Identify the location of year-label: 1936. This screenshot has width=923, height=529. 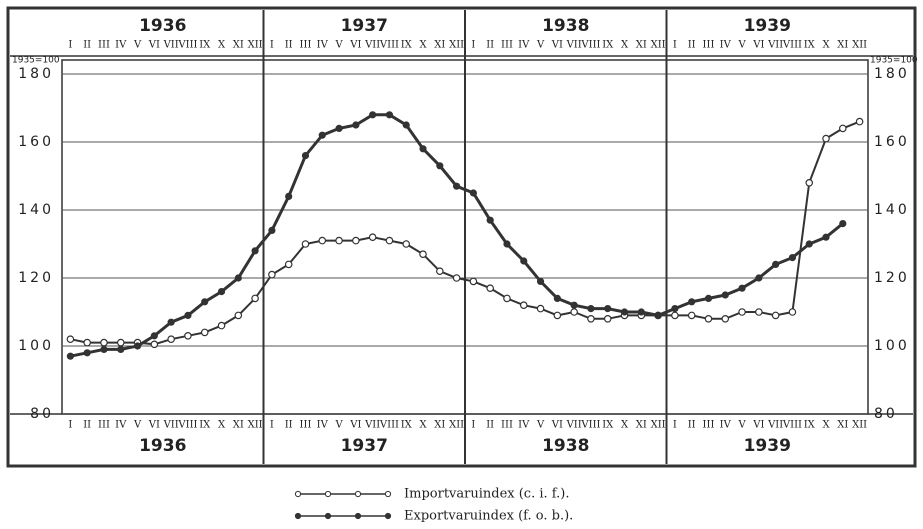
(162, 26).